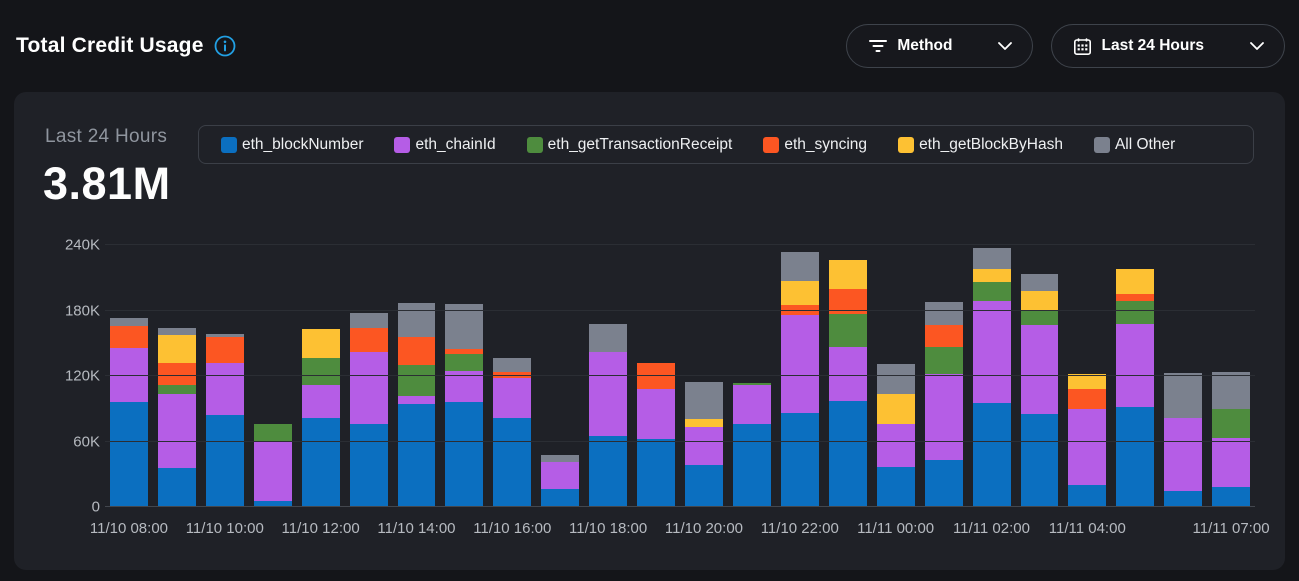  What do you see at coordinates (106, 136) in the screenshot?
I see `summary-label: Last 24 Hours` at bounding box center [106, 136].